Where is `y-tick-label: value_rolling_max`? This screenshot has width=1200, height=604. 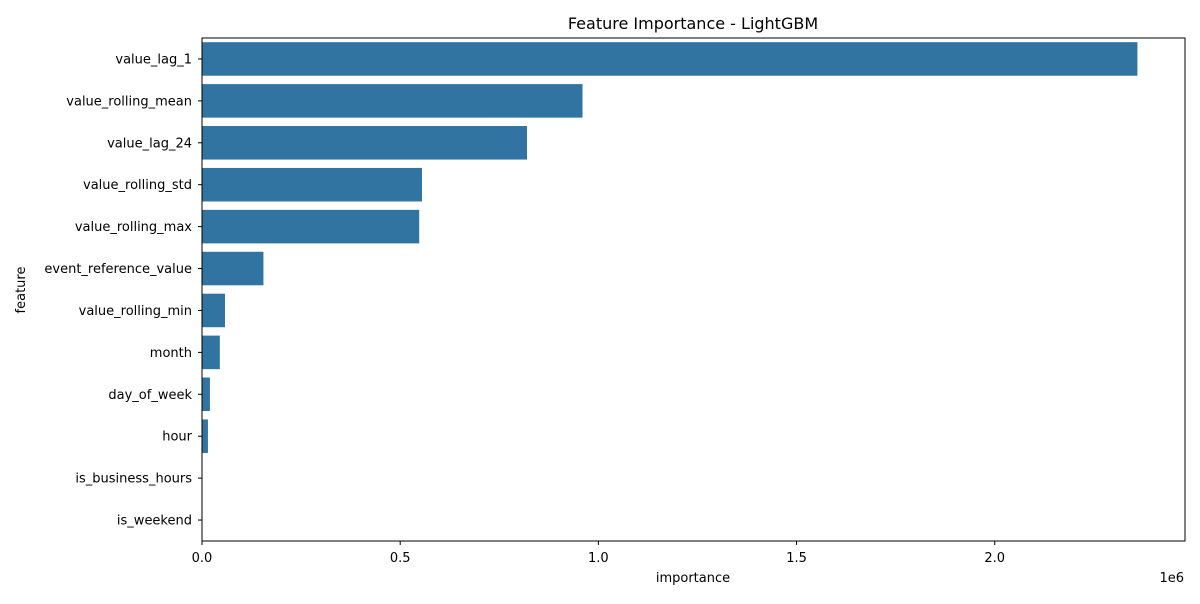
y-tick-label: value_rolling_max is located at coordinates (133, 227).